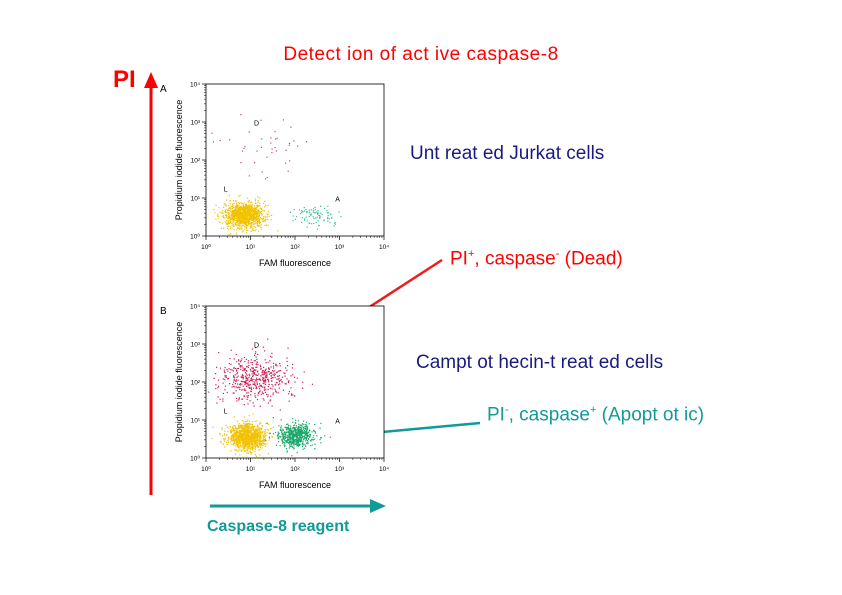 The width and height of the screenshot is (842, 595). I want to click on region-label: L, so click(226, 189).